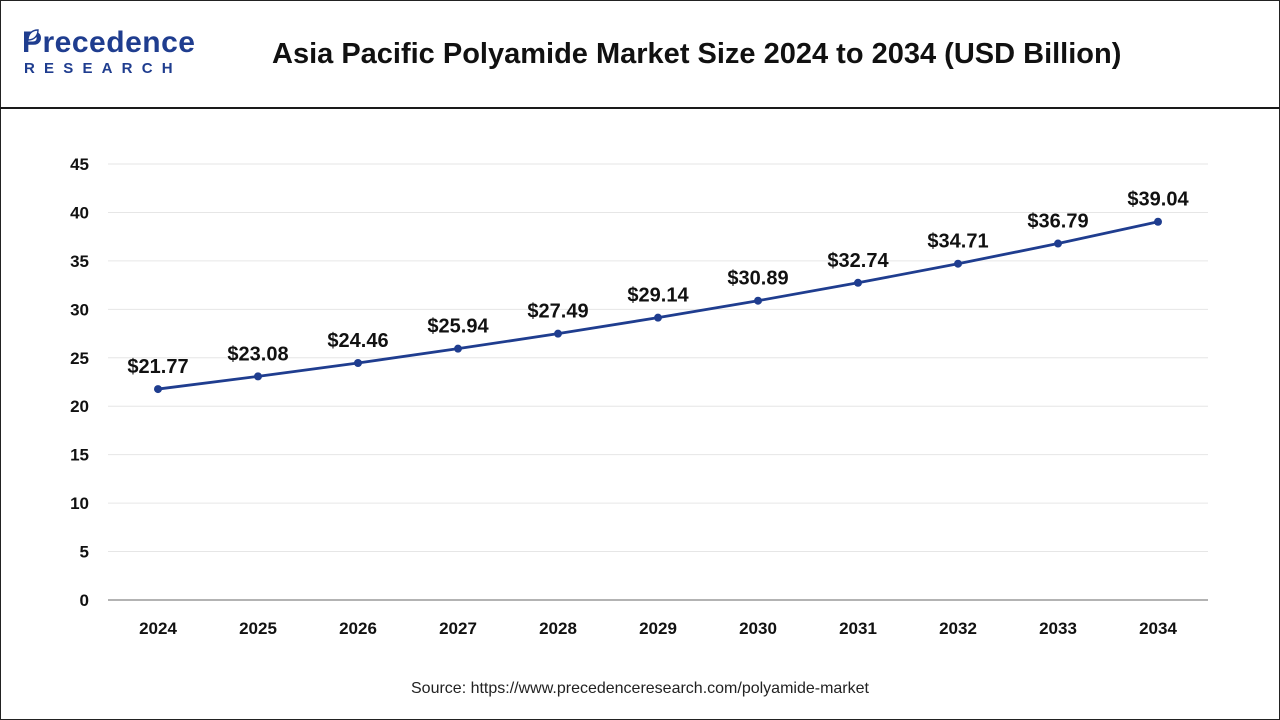 Image resolution: width=1280 pixels, height=720 pixels. What do you see at coordinates (79, 503) in the screenshot?
I see `y-tick-label: 10` at bounding box center [79, 503].